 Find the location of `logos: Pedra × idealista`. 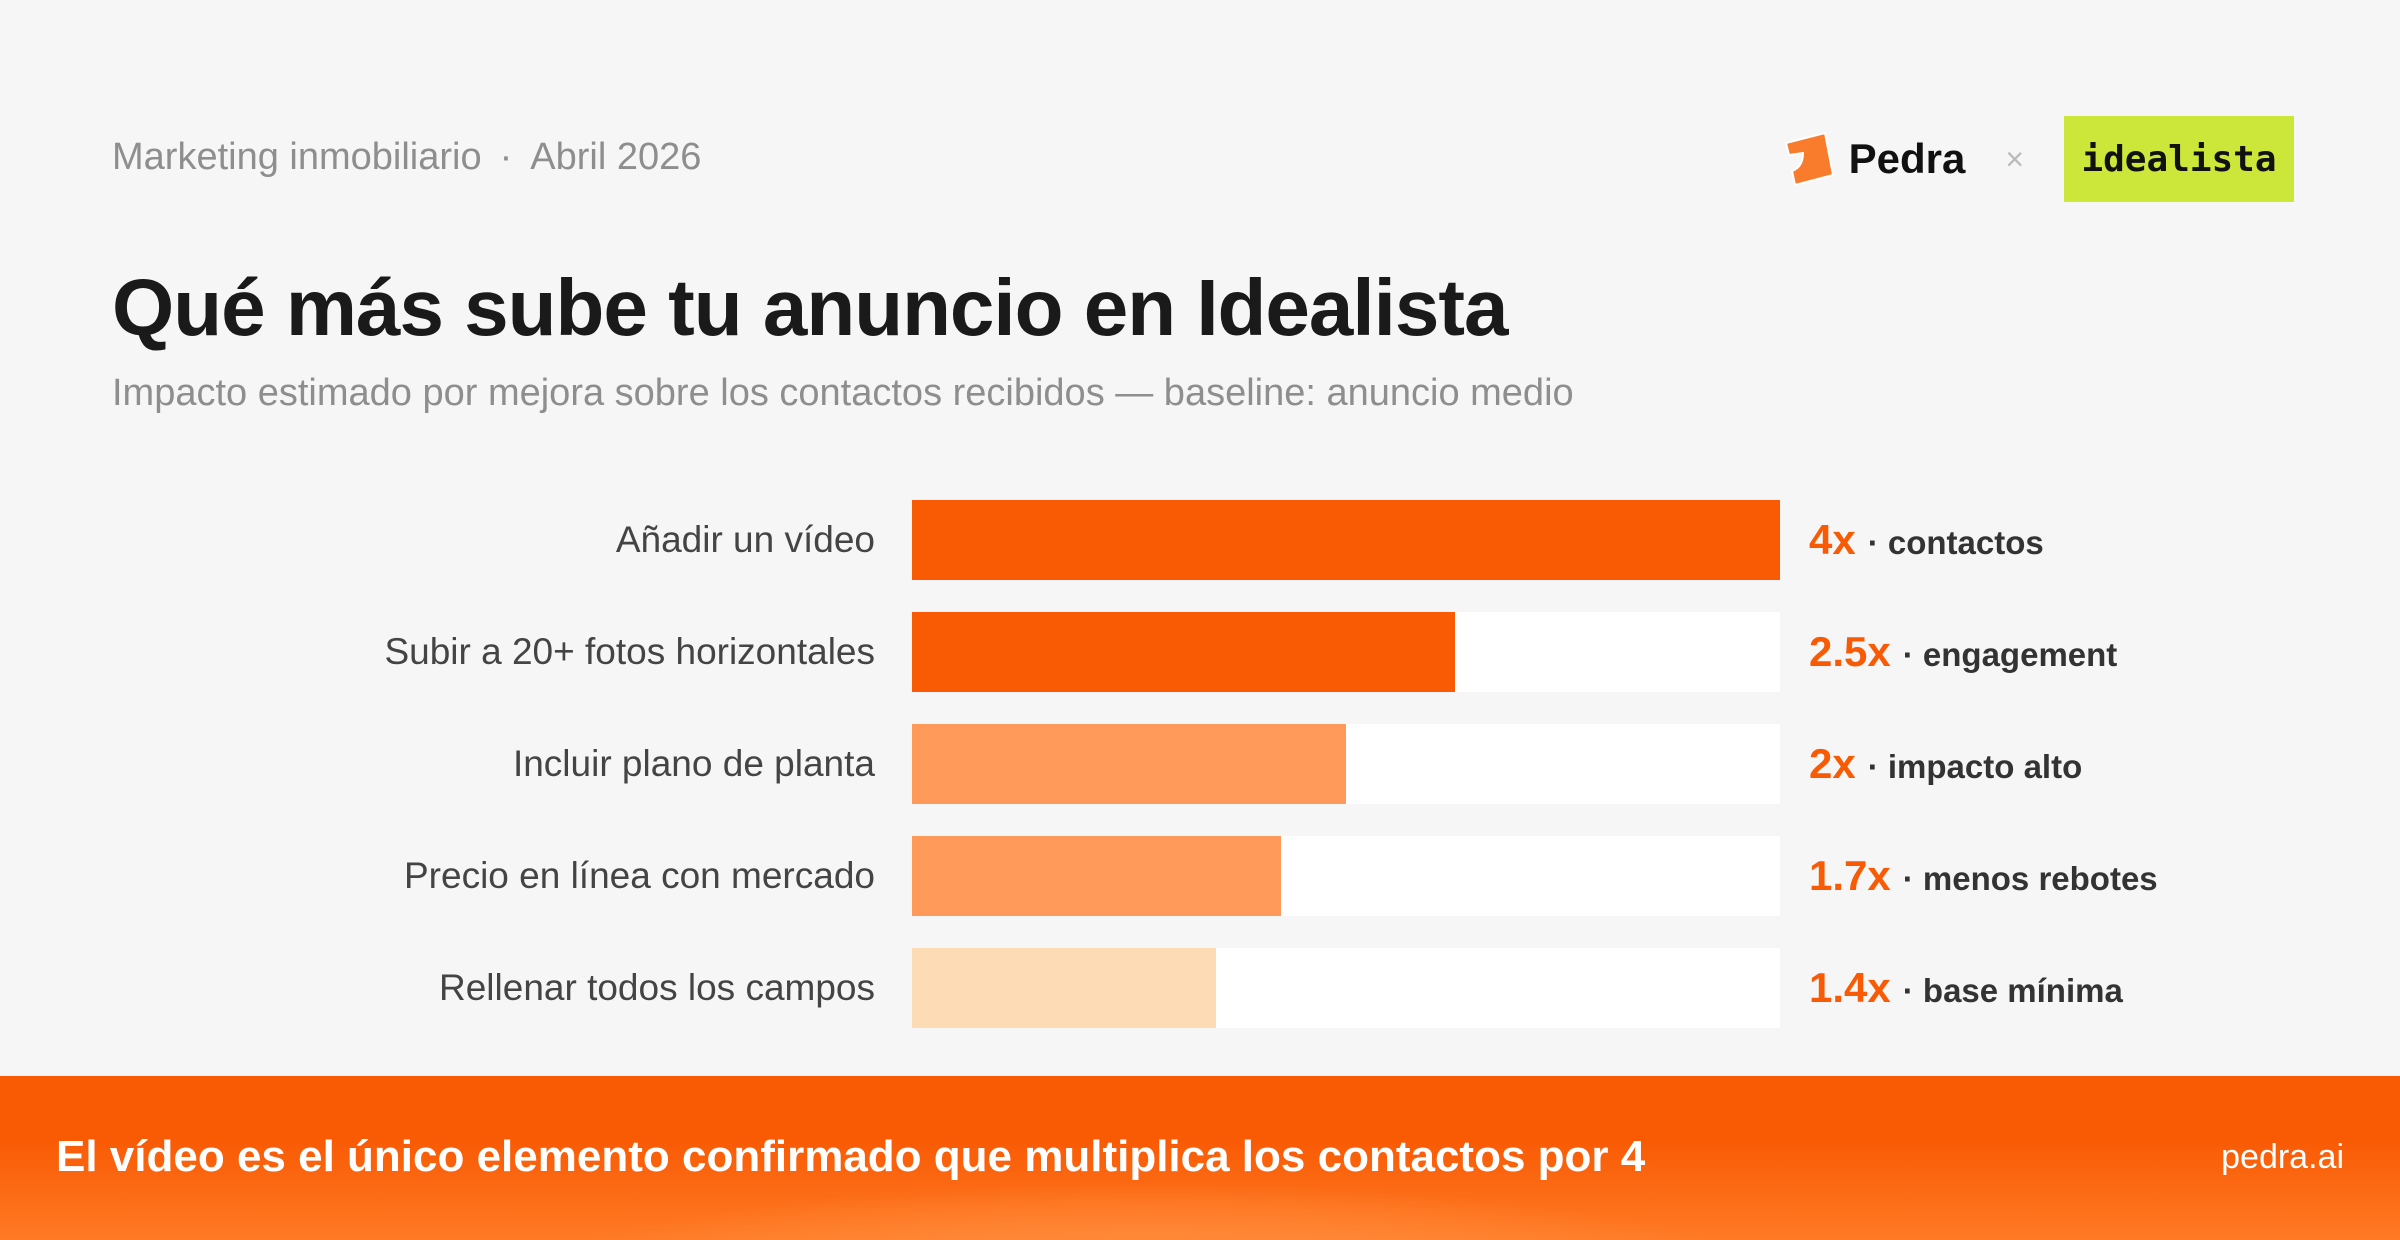

logos: Pedra × idealista is located at coordinates (2038, 159).